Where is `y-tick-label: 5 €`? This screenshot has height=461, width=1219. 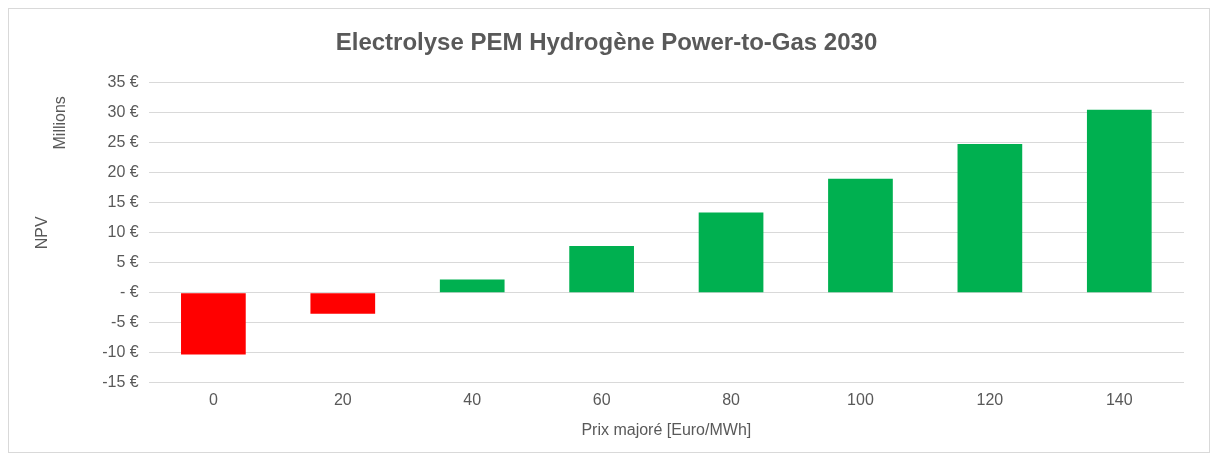
y-tick-label: 5 € is located at coordinates (127, 262).